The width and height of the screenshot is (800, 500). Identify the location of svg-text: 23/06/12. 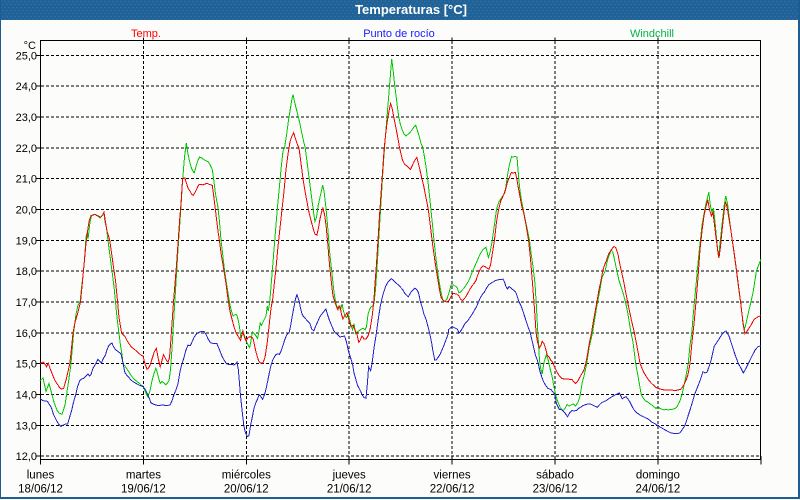
(555, 490).